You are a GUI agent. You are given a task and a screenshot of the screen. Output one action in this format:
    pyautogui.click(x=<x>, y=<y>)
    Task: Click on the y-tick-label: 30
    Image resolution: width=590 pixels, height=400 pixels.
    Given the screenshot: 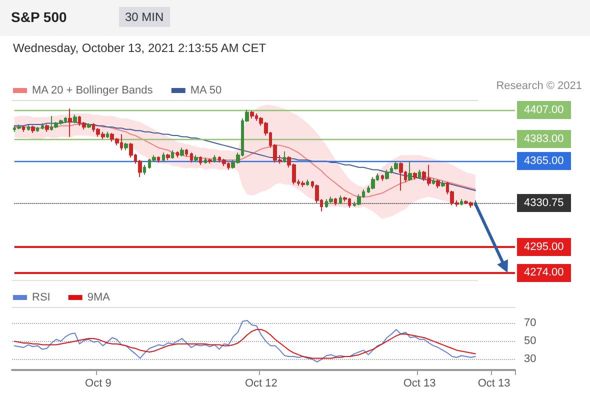 What is the action you would take?
    pyautogui.click(x=530, y=359)
    